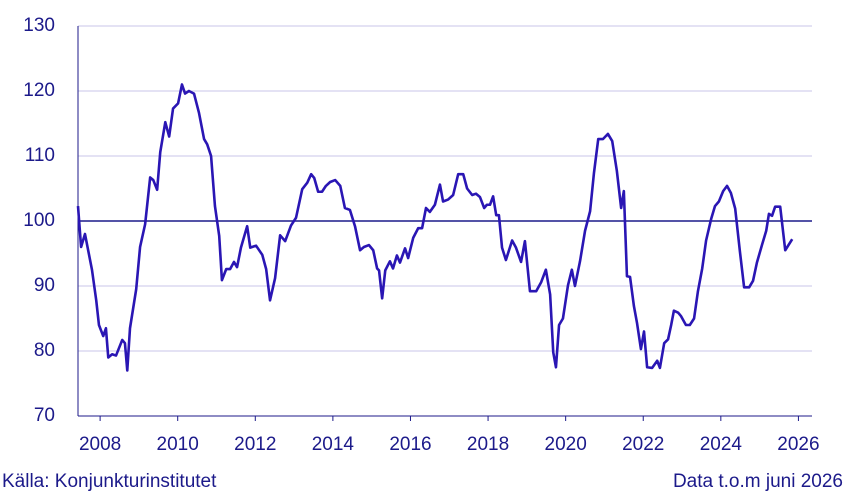  Describe the element at coordinates (39, 25) in the screenshot. I see `y-tick-label: 130` at that location.